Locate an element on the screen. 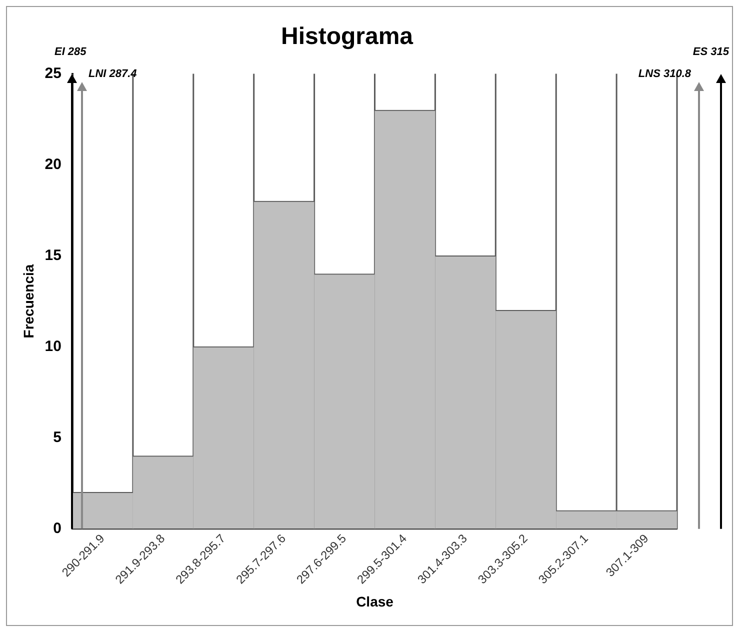 Image resolution: width=739 pixels, height=630 pixels. text: EI 285 is located at coordinates (70, 52).